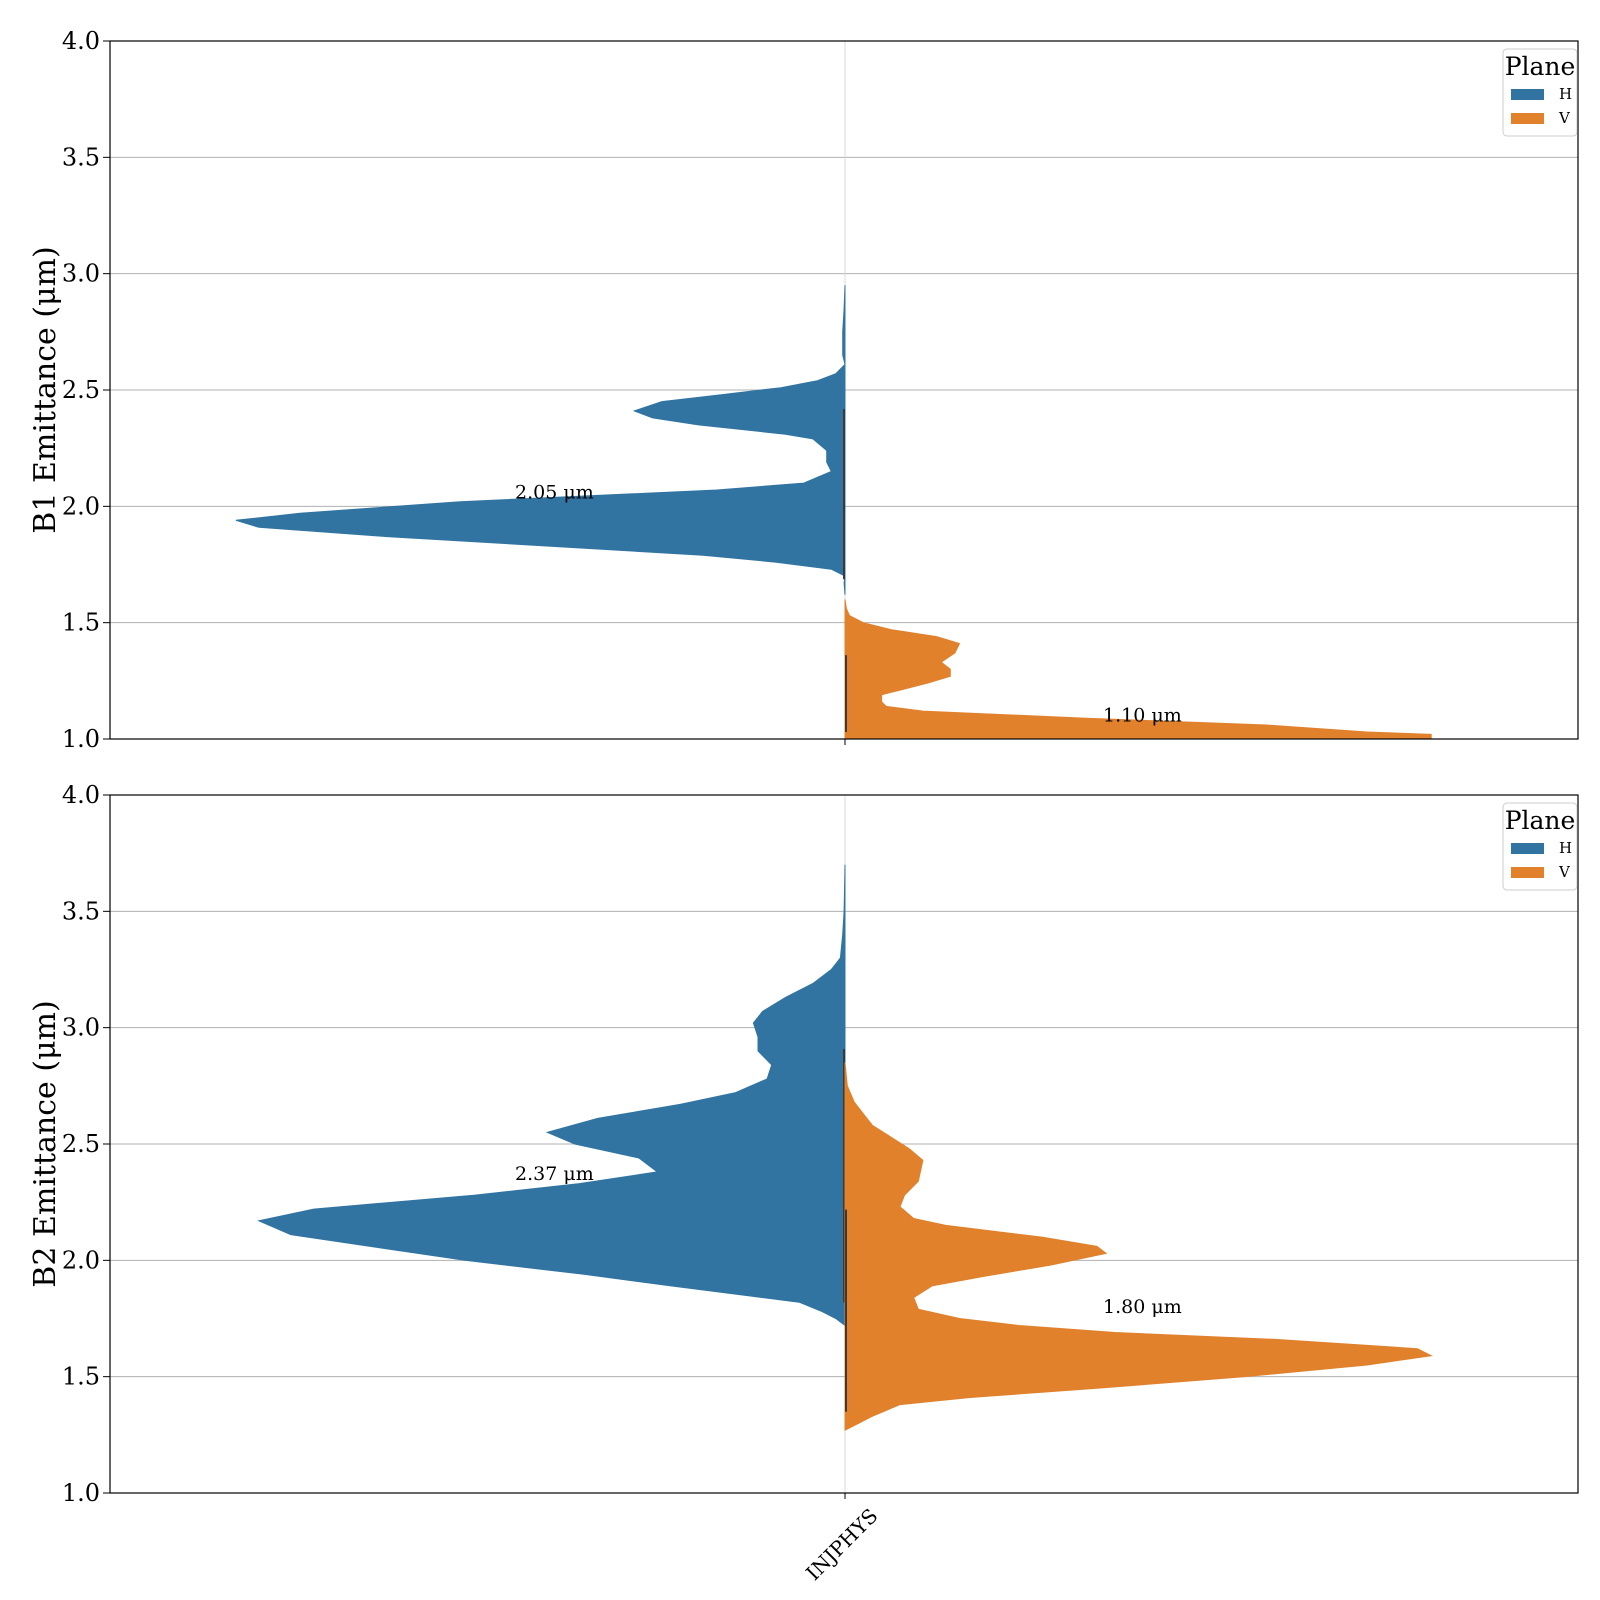  What do you see at coordinates (1142, 1307) in the screenshot?
I see `annotation-v: 1.80 μm` at bounding box center [1142, 1307].